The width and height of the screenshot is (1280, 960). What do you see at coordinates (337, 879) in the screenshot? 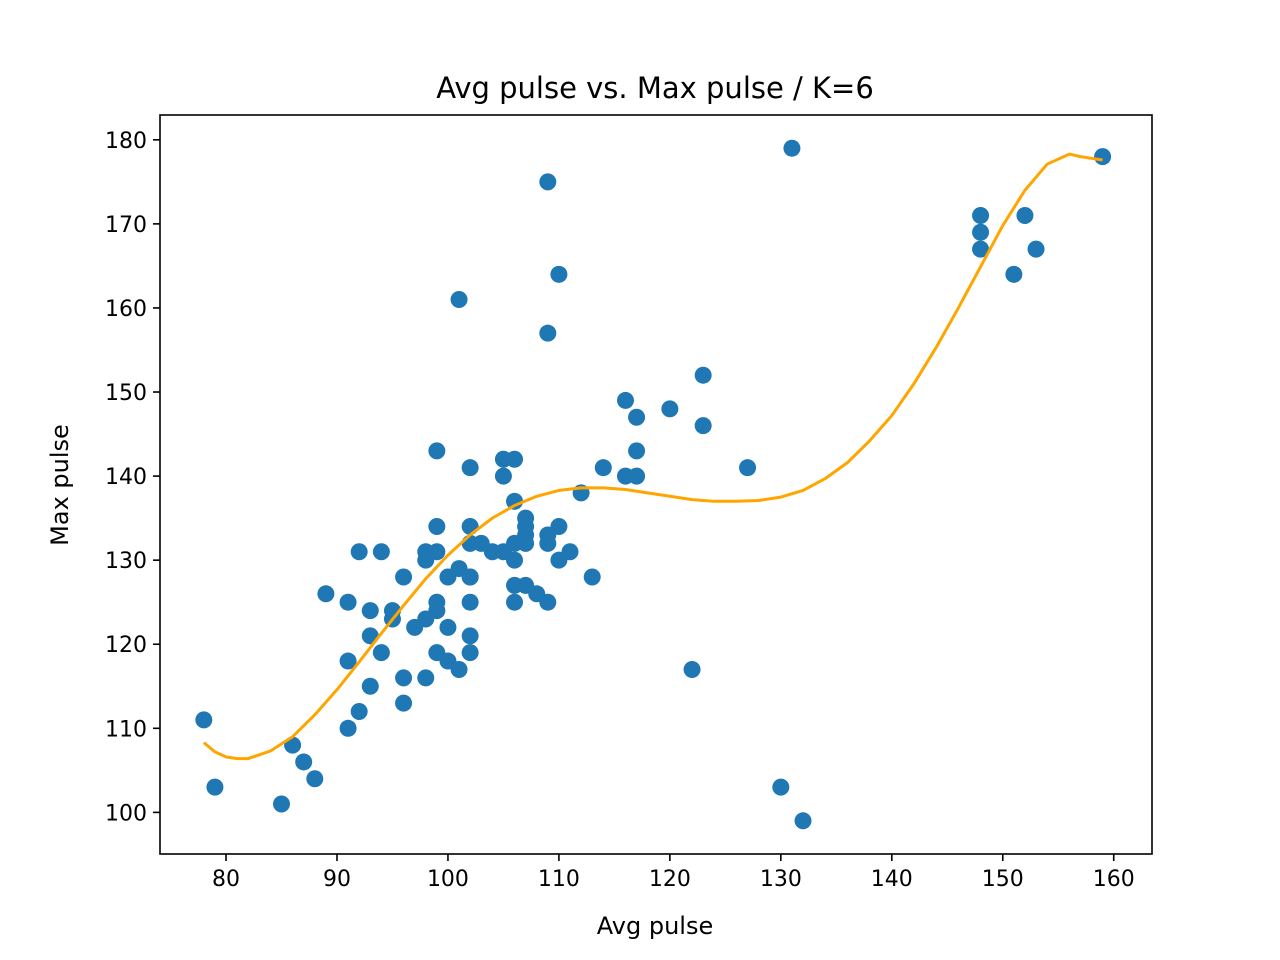
I see `x-tick-label: 90` at bounding box center [337, 879].